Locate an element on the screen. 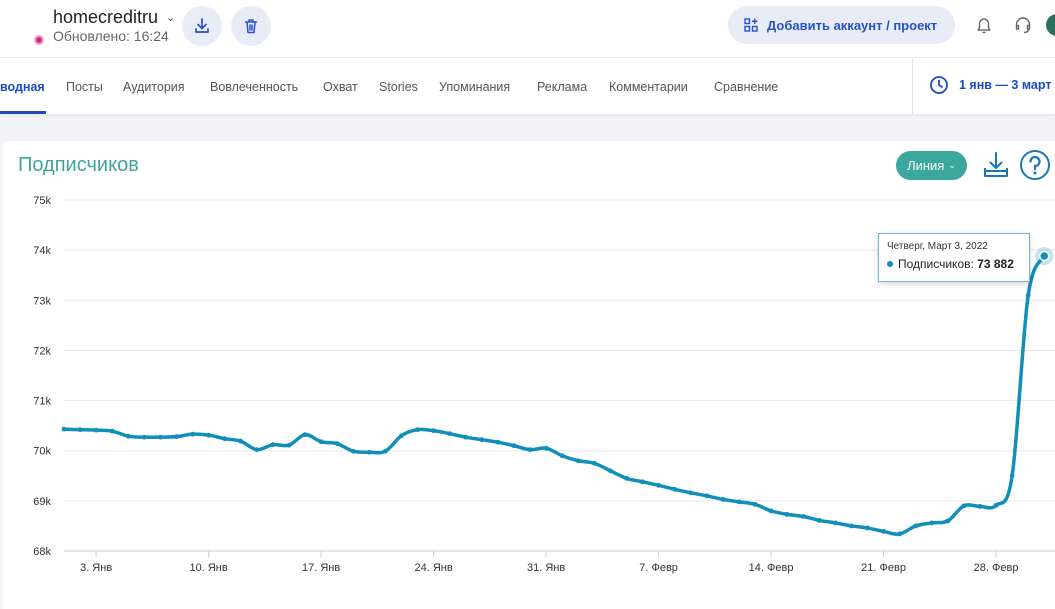 The height and width of the screenshot is (609, 1055). add-account-button: Добавить аккаунт / проект is located at coordinates (841, 25).